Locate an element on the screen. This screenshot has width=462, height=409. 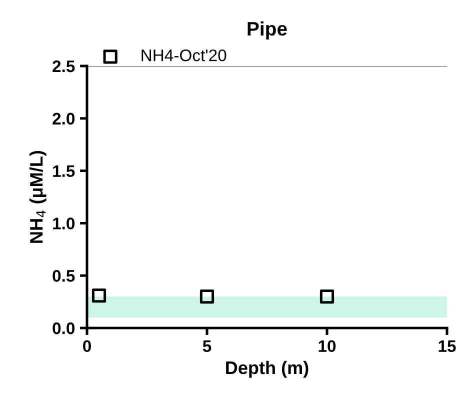
x-tick-label: 5 is located at coordinates (207, 346).